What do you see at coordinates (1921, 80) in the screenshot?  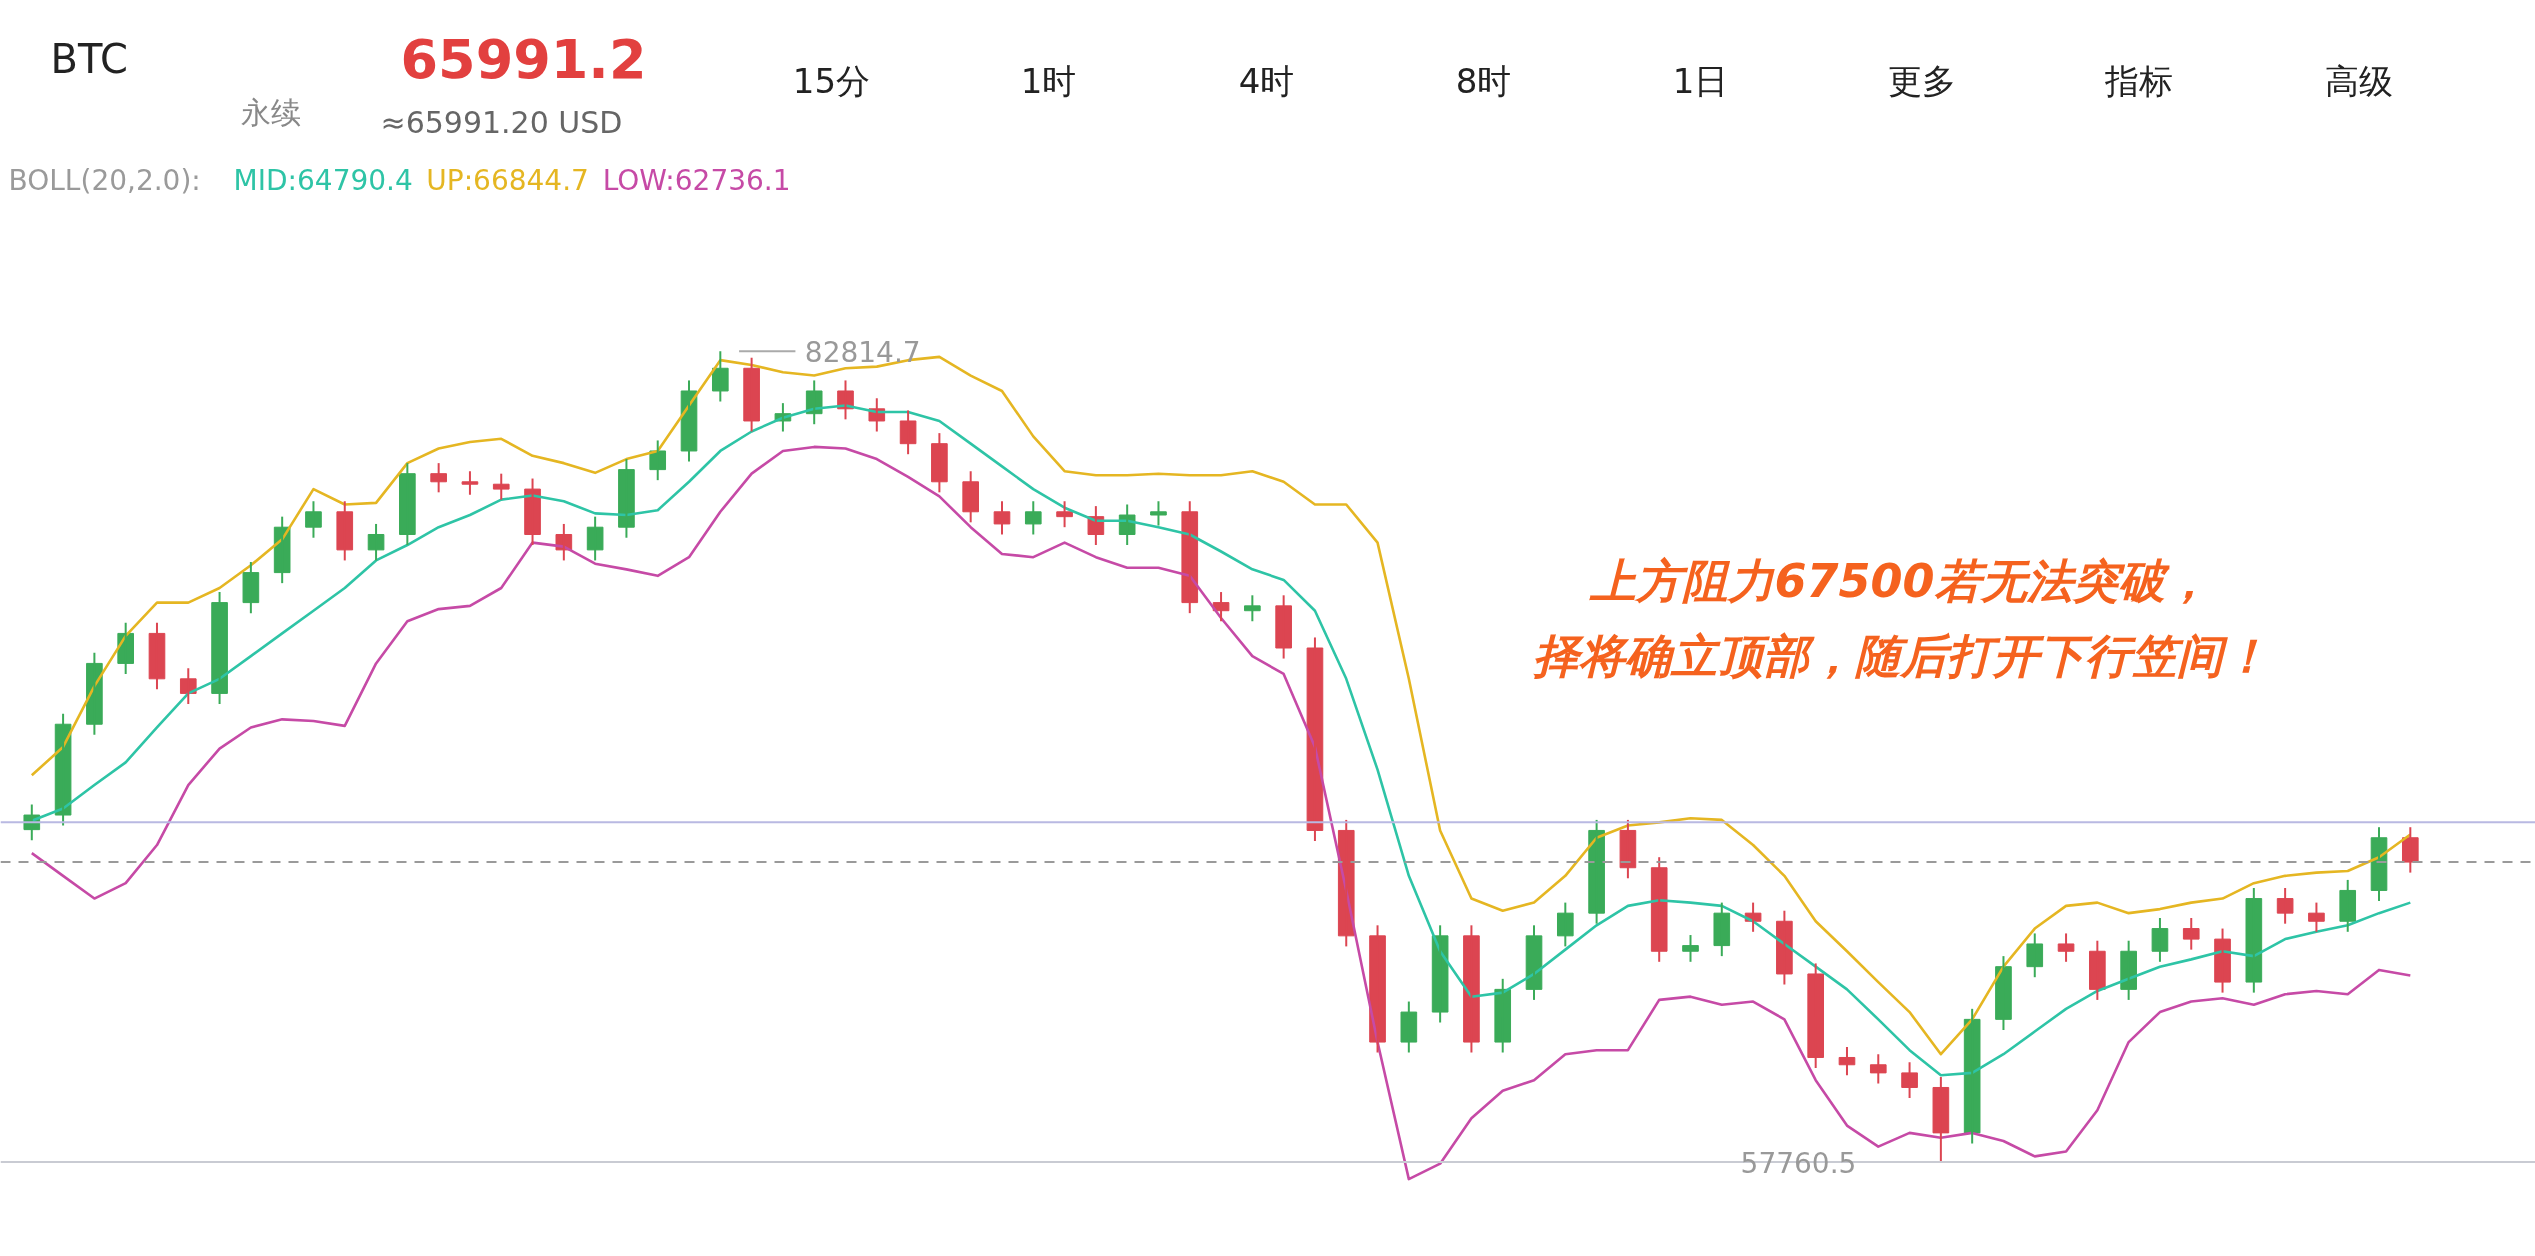 I see `text: 更多` at bounding box center [1921, 80].